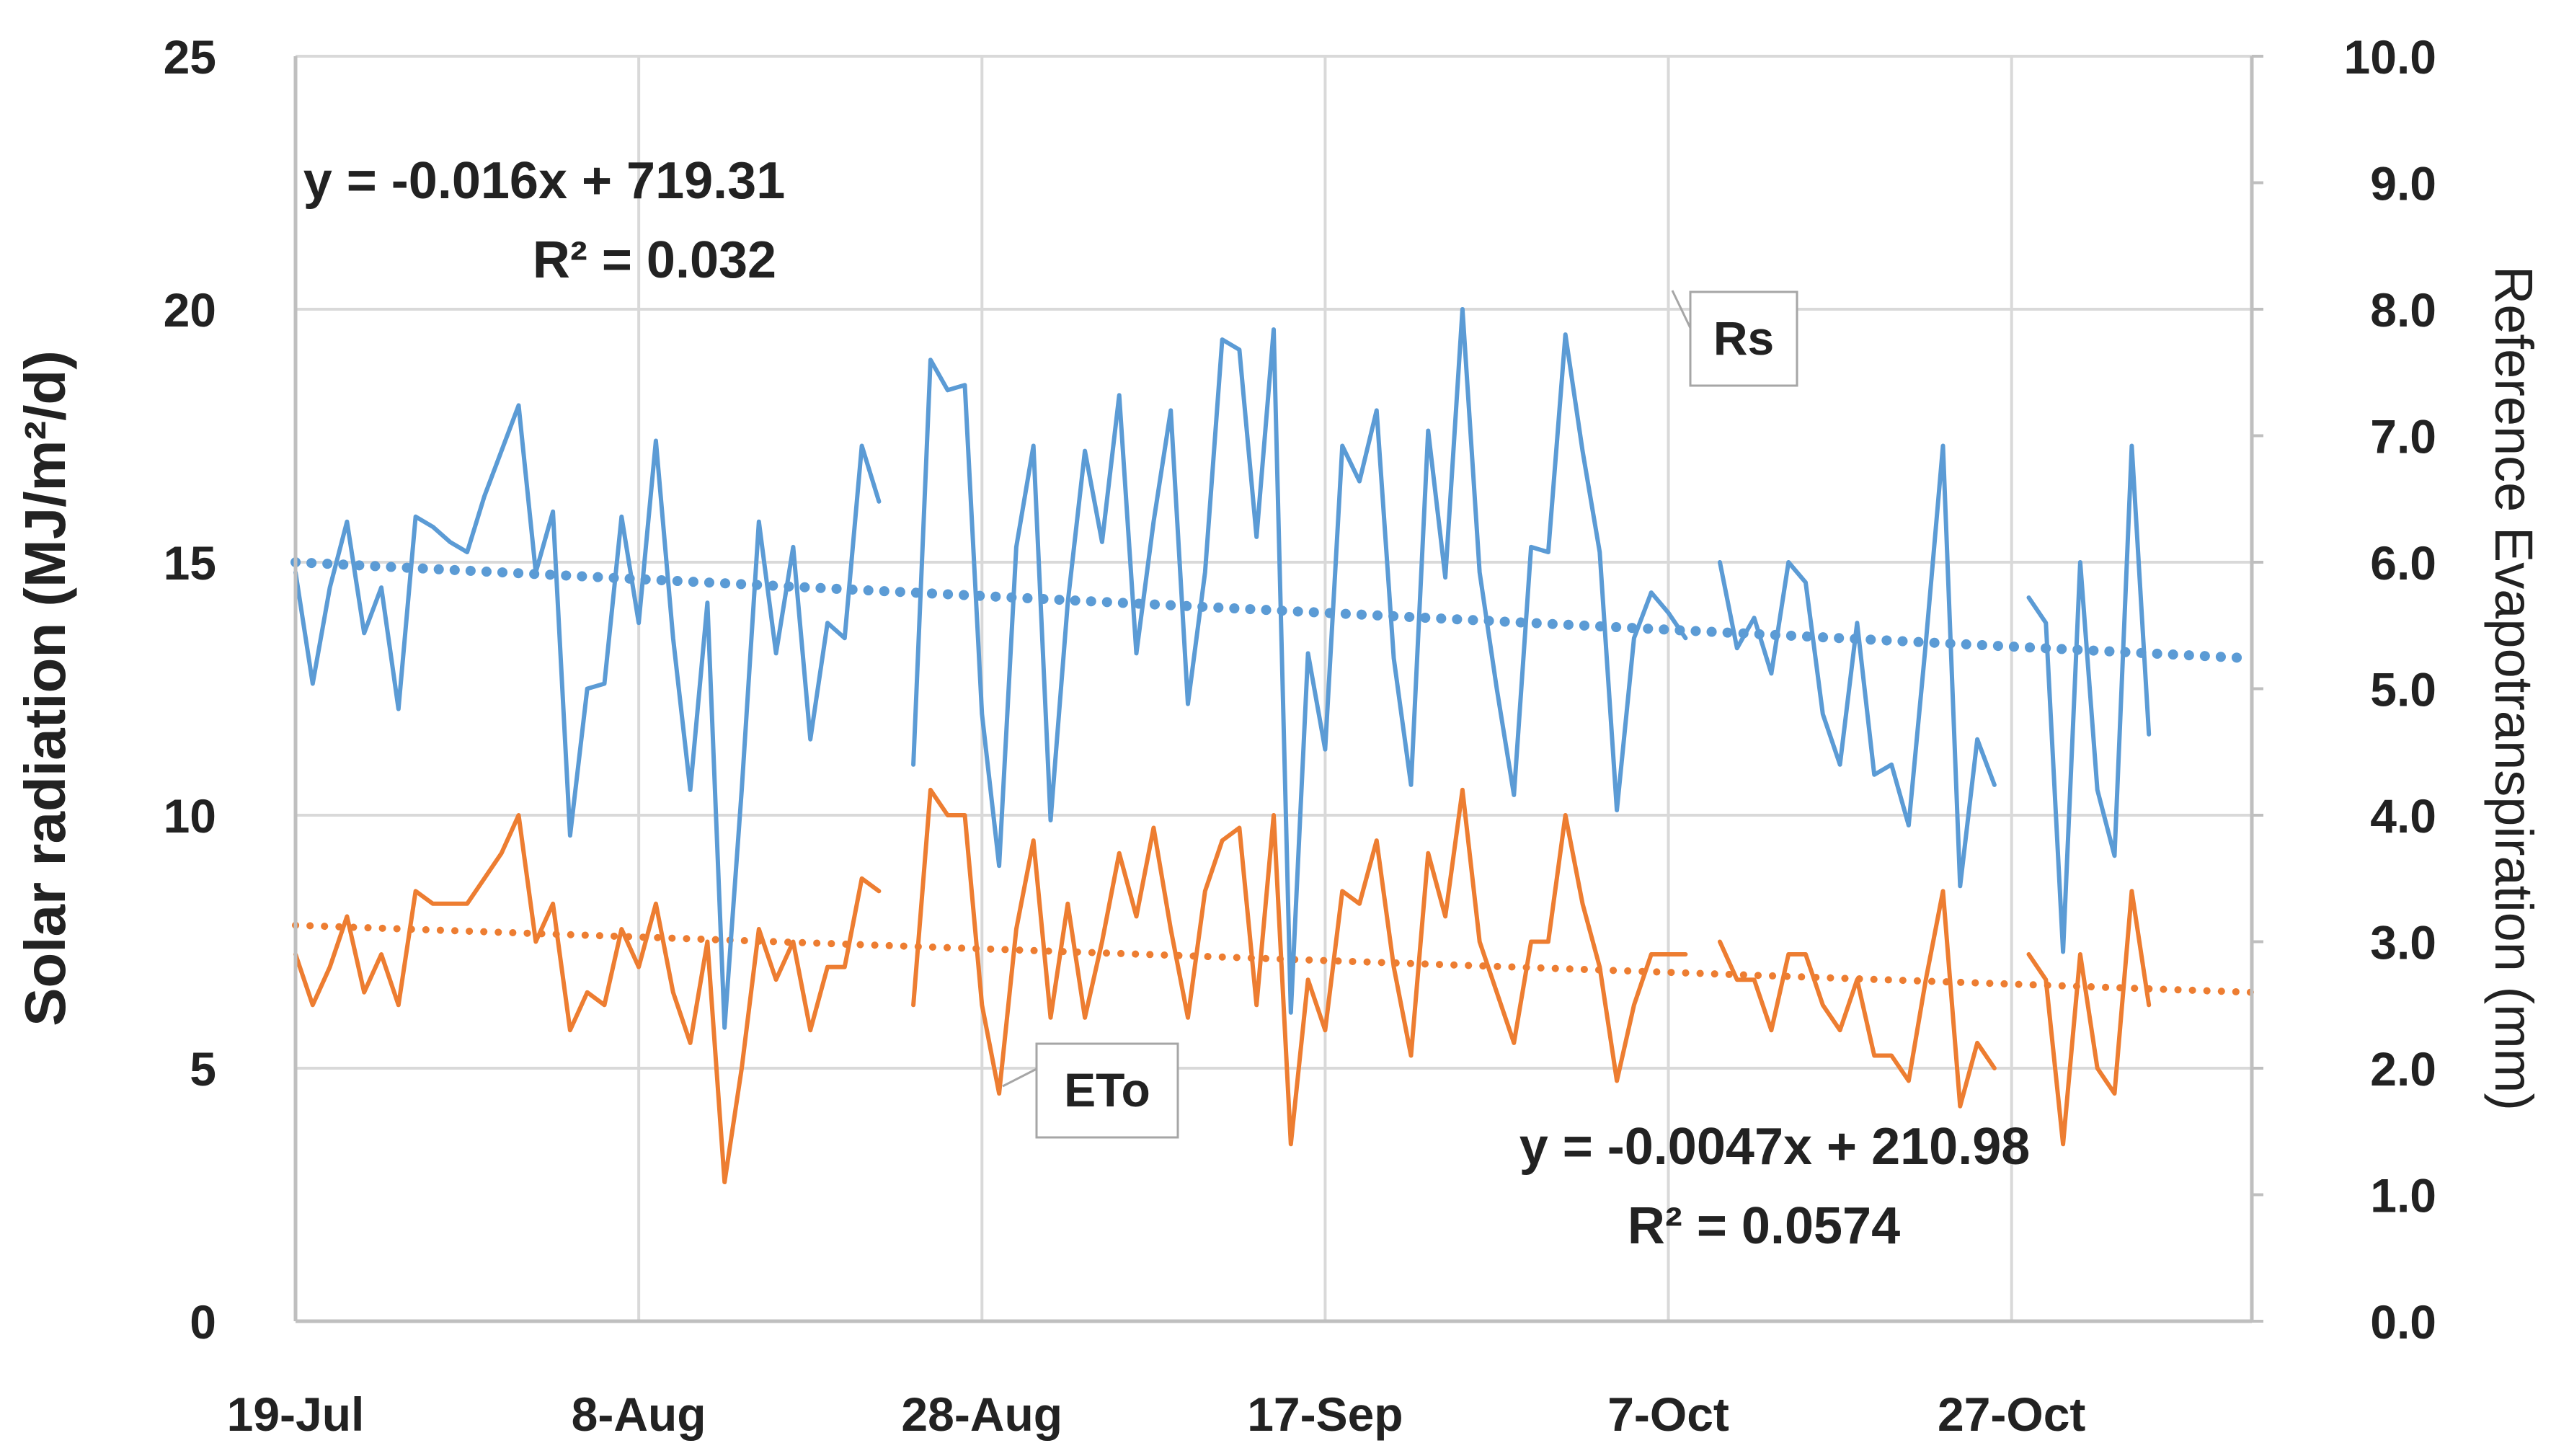 This screenshot has width=2569, height=1456. Describe the element at coordinates (1156, 1414) in the screenshot. I see `x-tick-labels: 19-Jul 8-Aug 28-Aug 17-Sep 7-Oct 27-Oct` at that location.